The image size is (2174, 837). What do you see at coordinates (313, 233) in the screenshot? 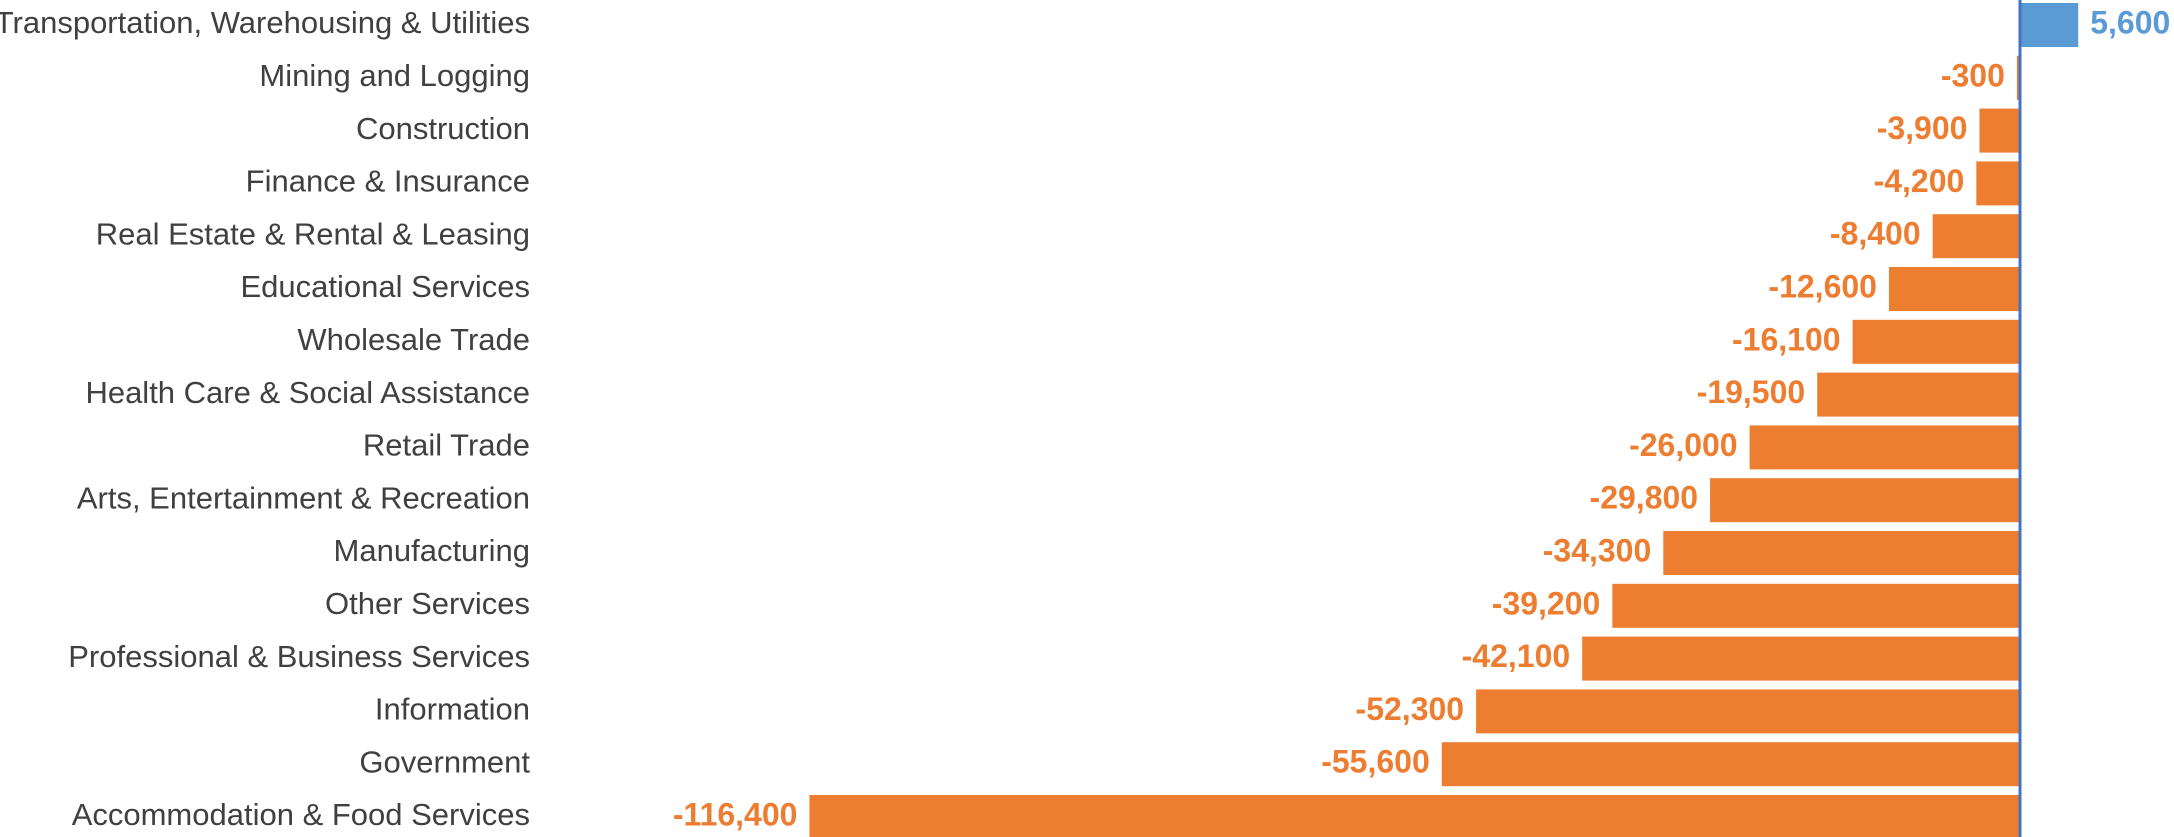
I see `category-label-real-estate-rental-leasing: Real Estate & Rental & Leasing` at bounding box center [313, 233].